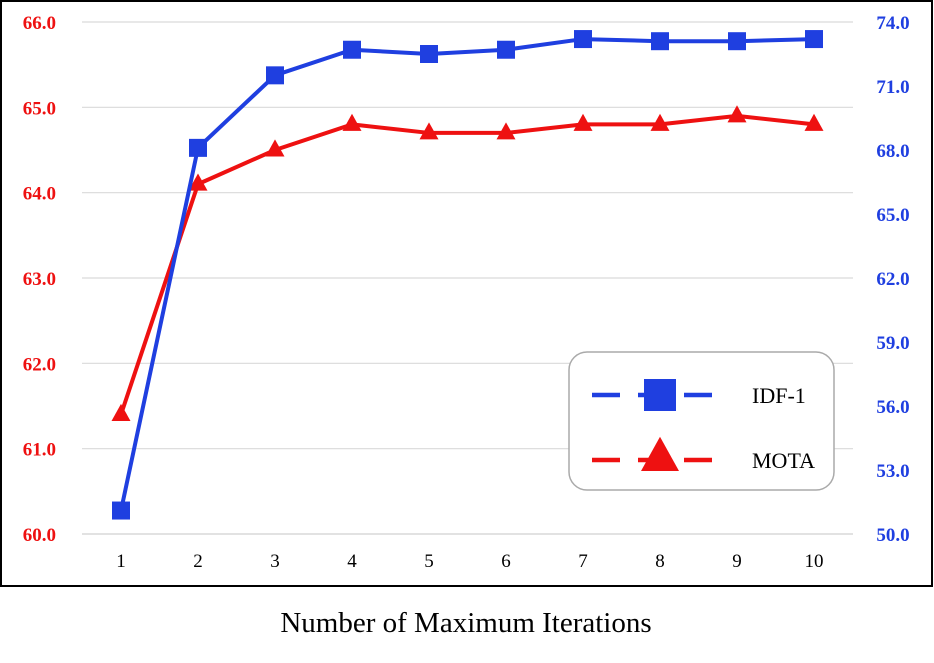 The width and height of the screenshot is (934, 663). Describe the element at coordinates (506, 561) in the screenshot. I see `x-tick-label: 6` at that location.